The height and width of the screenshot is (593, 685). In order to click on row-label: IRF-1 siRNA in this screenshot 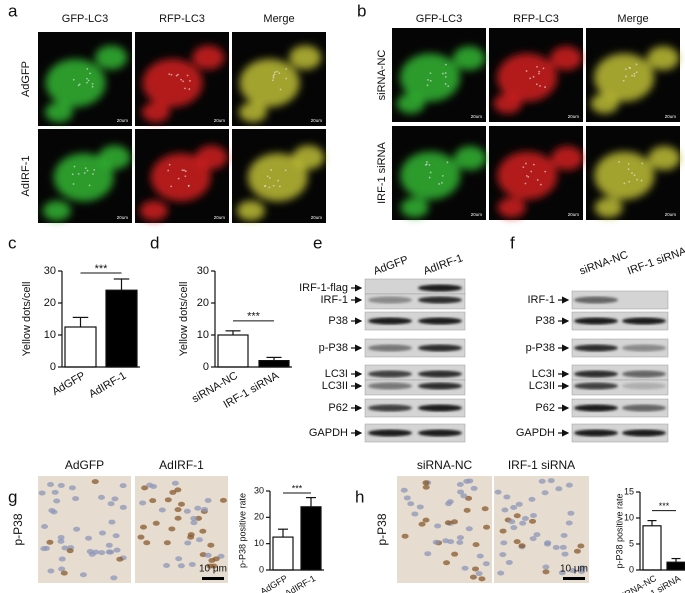, I will do `click(382, 172)`.